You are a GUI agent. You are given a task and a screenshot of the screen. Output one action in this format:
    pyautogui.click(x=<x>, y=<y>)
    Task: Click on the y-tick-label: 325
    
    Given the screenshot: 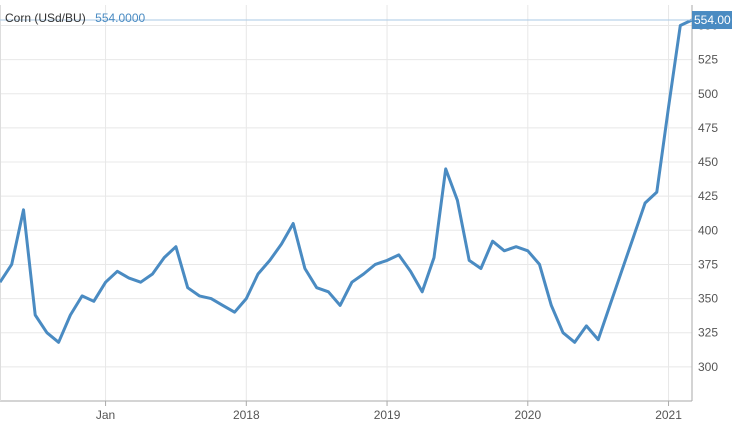 What is the action you would take?
    pyautogui.click(x=708, y=333)
    